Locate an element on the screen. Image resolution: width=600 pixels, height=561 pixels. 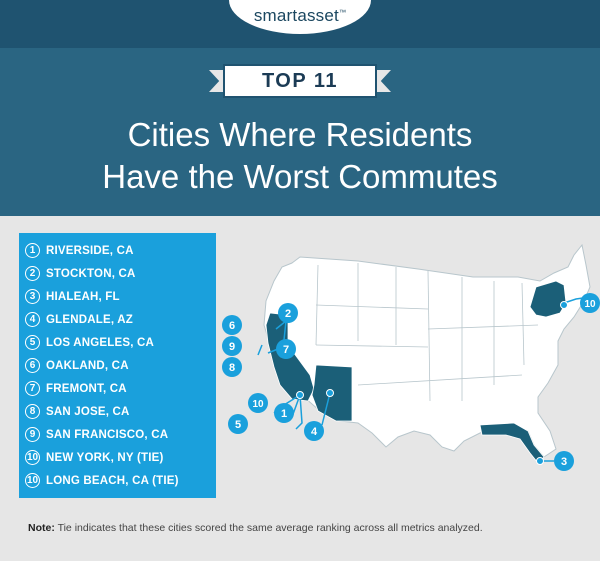
map-marker-7: 7 is located at coordinates (286, 349).